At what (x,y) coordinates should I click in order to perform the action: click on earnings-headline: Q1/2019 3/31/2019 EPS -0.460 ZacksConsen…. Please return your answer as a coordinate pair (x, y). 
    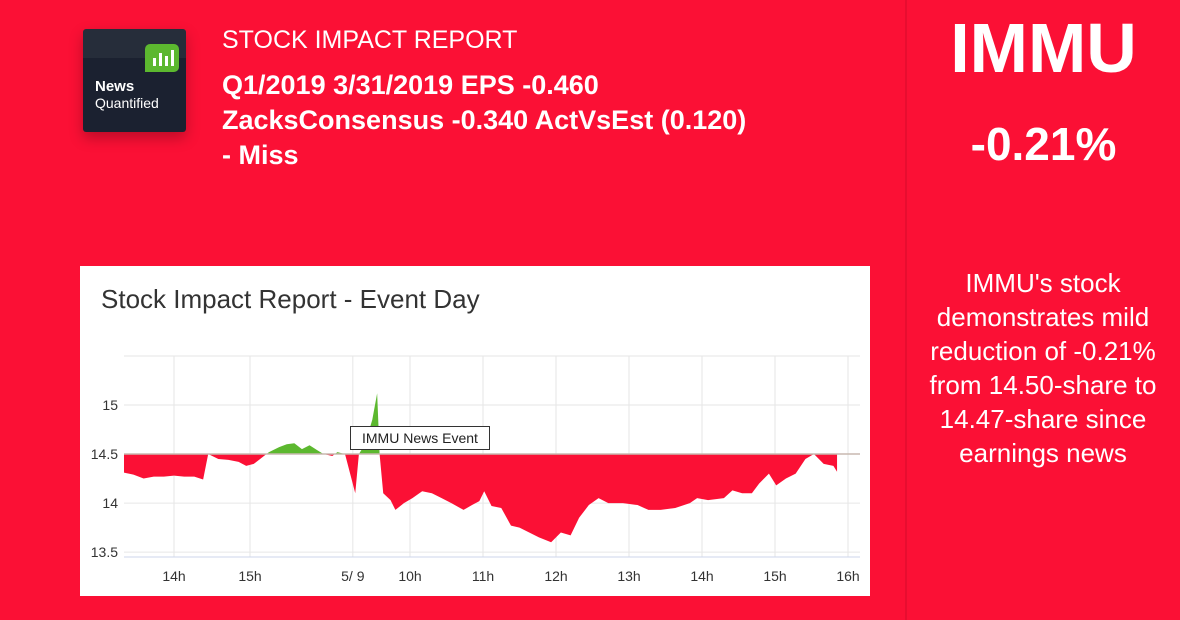
    Looking at the image, I should click on (484, 120).